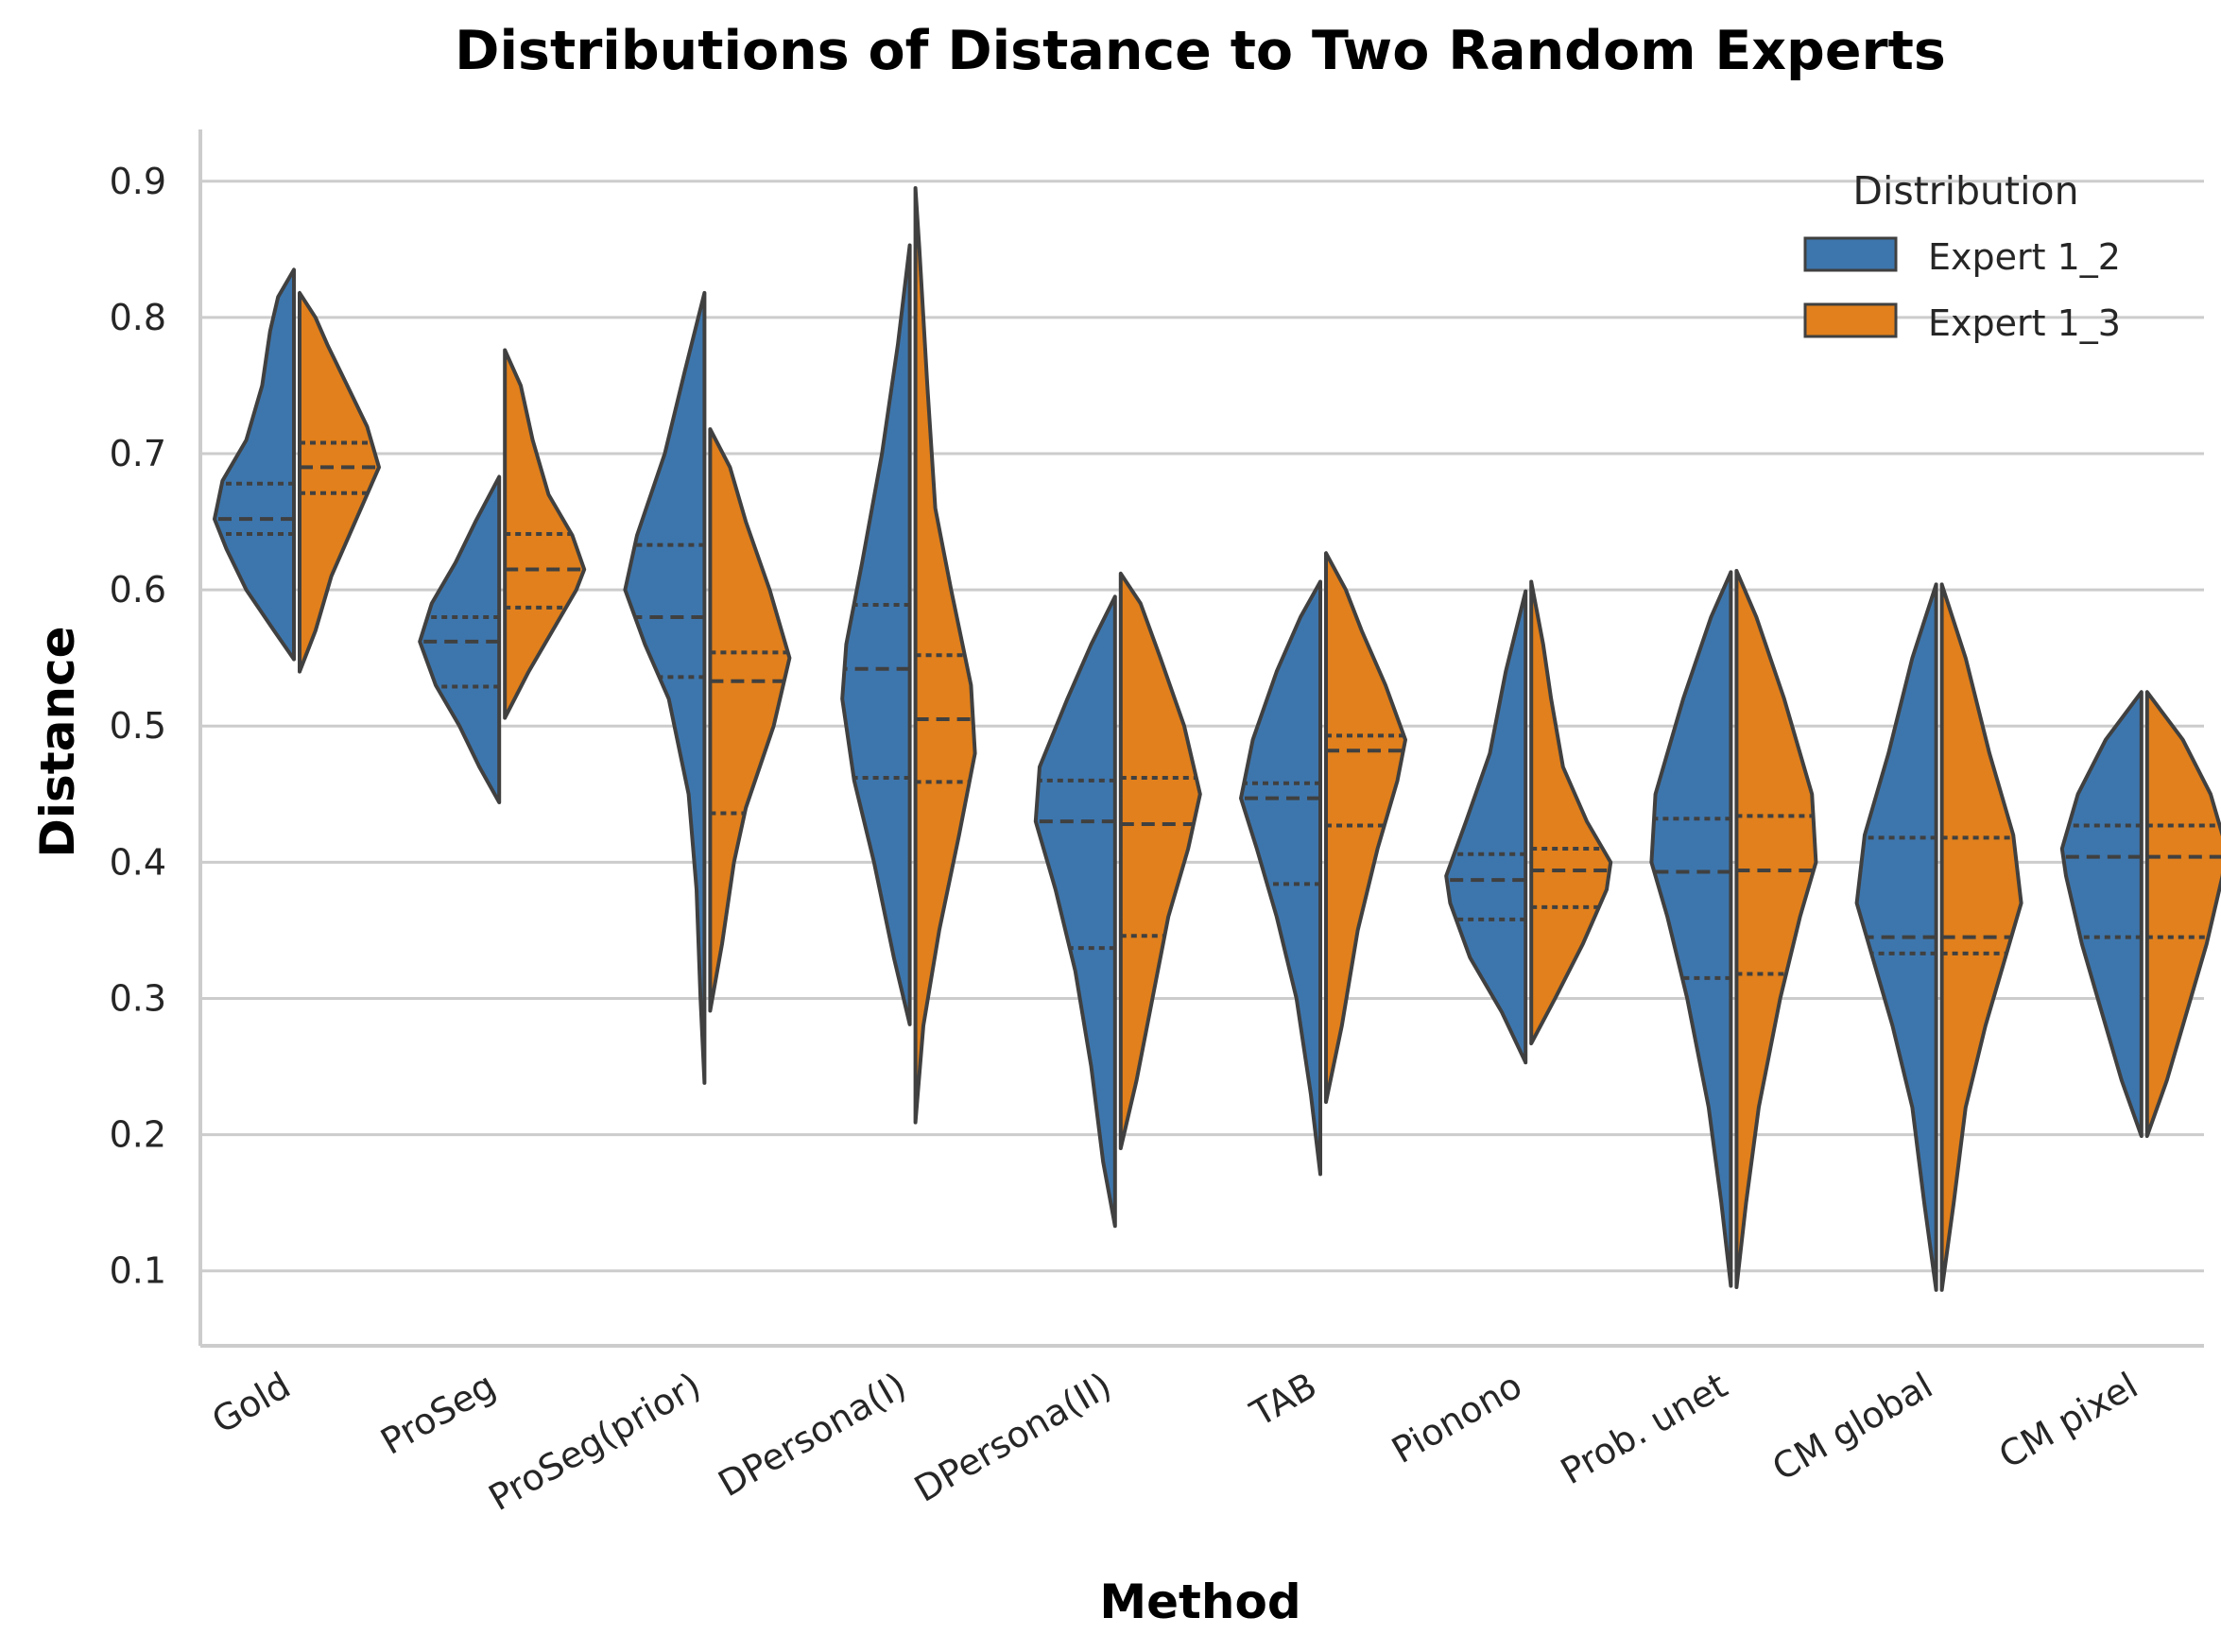 The height and width of the screenshot is (1652, 2221). Describe the element at coordinates (2024, 257) in the screenshot. I see `legend-label-expert-1-2: Expert 1_2` at that location.